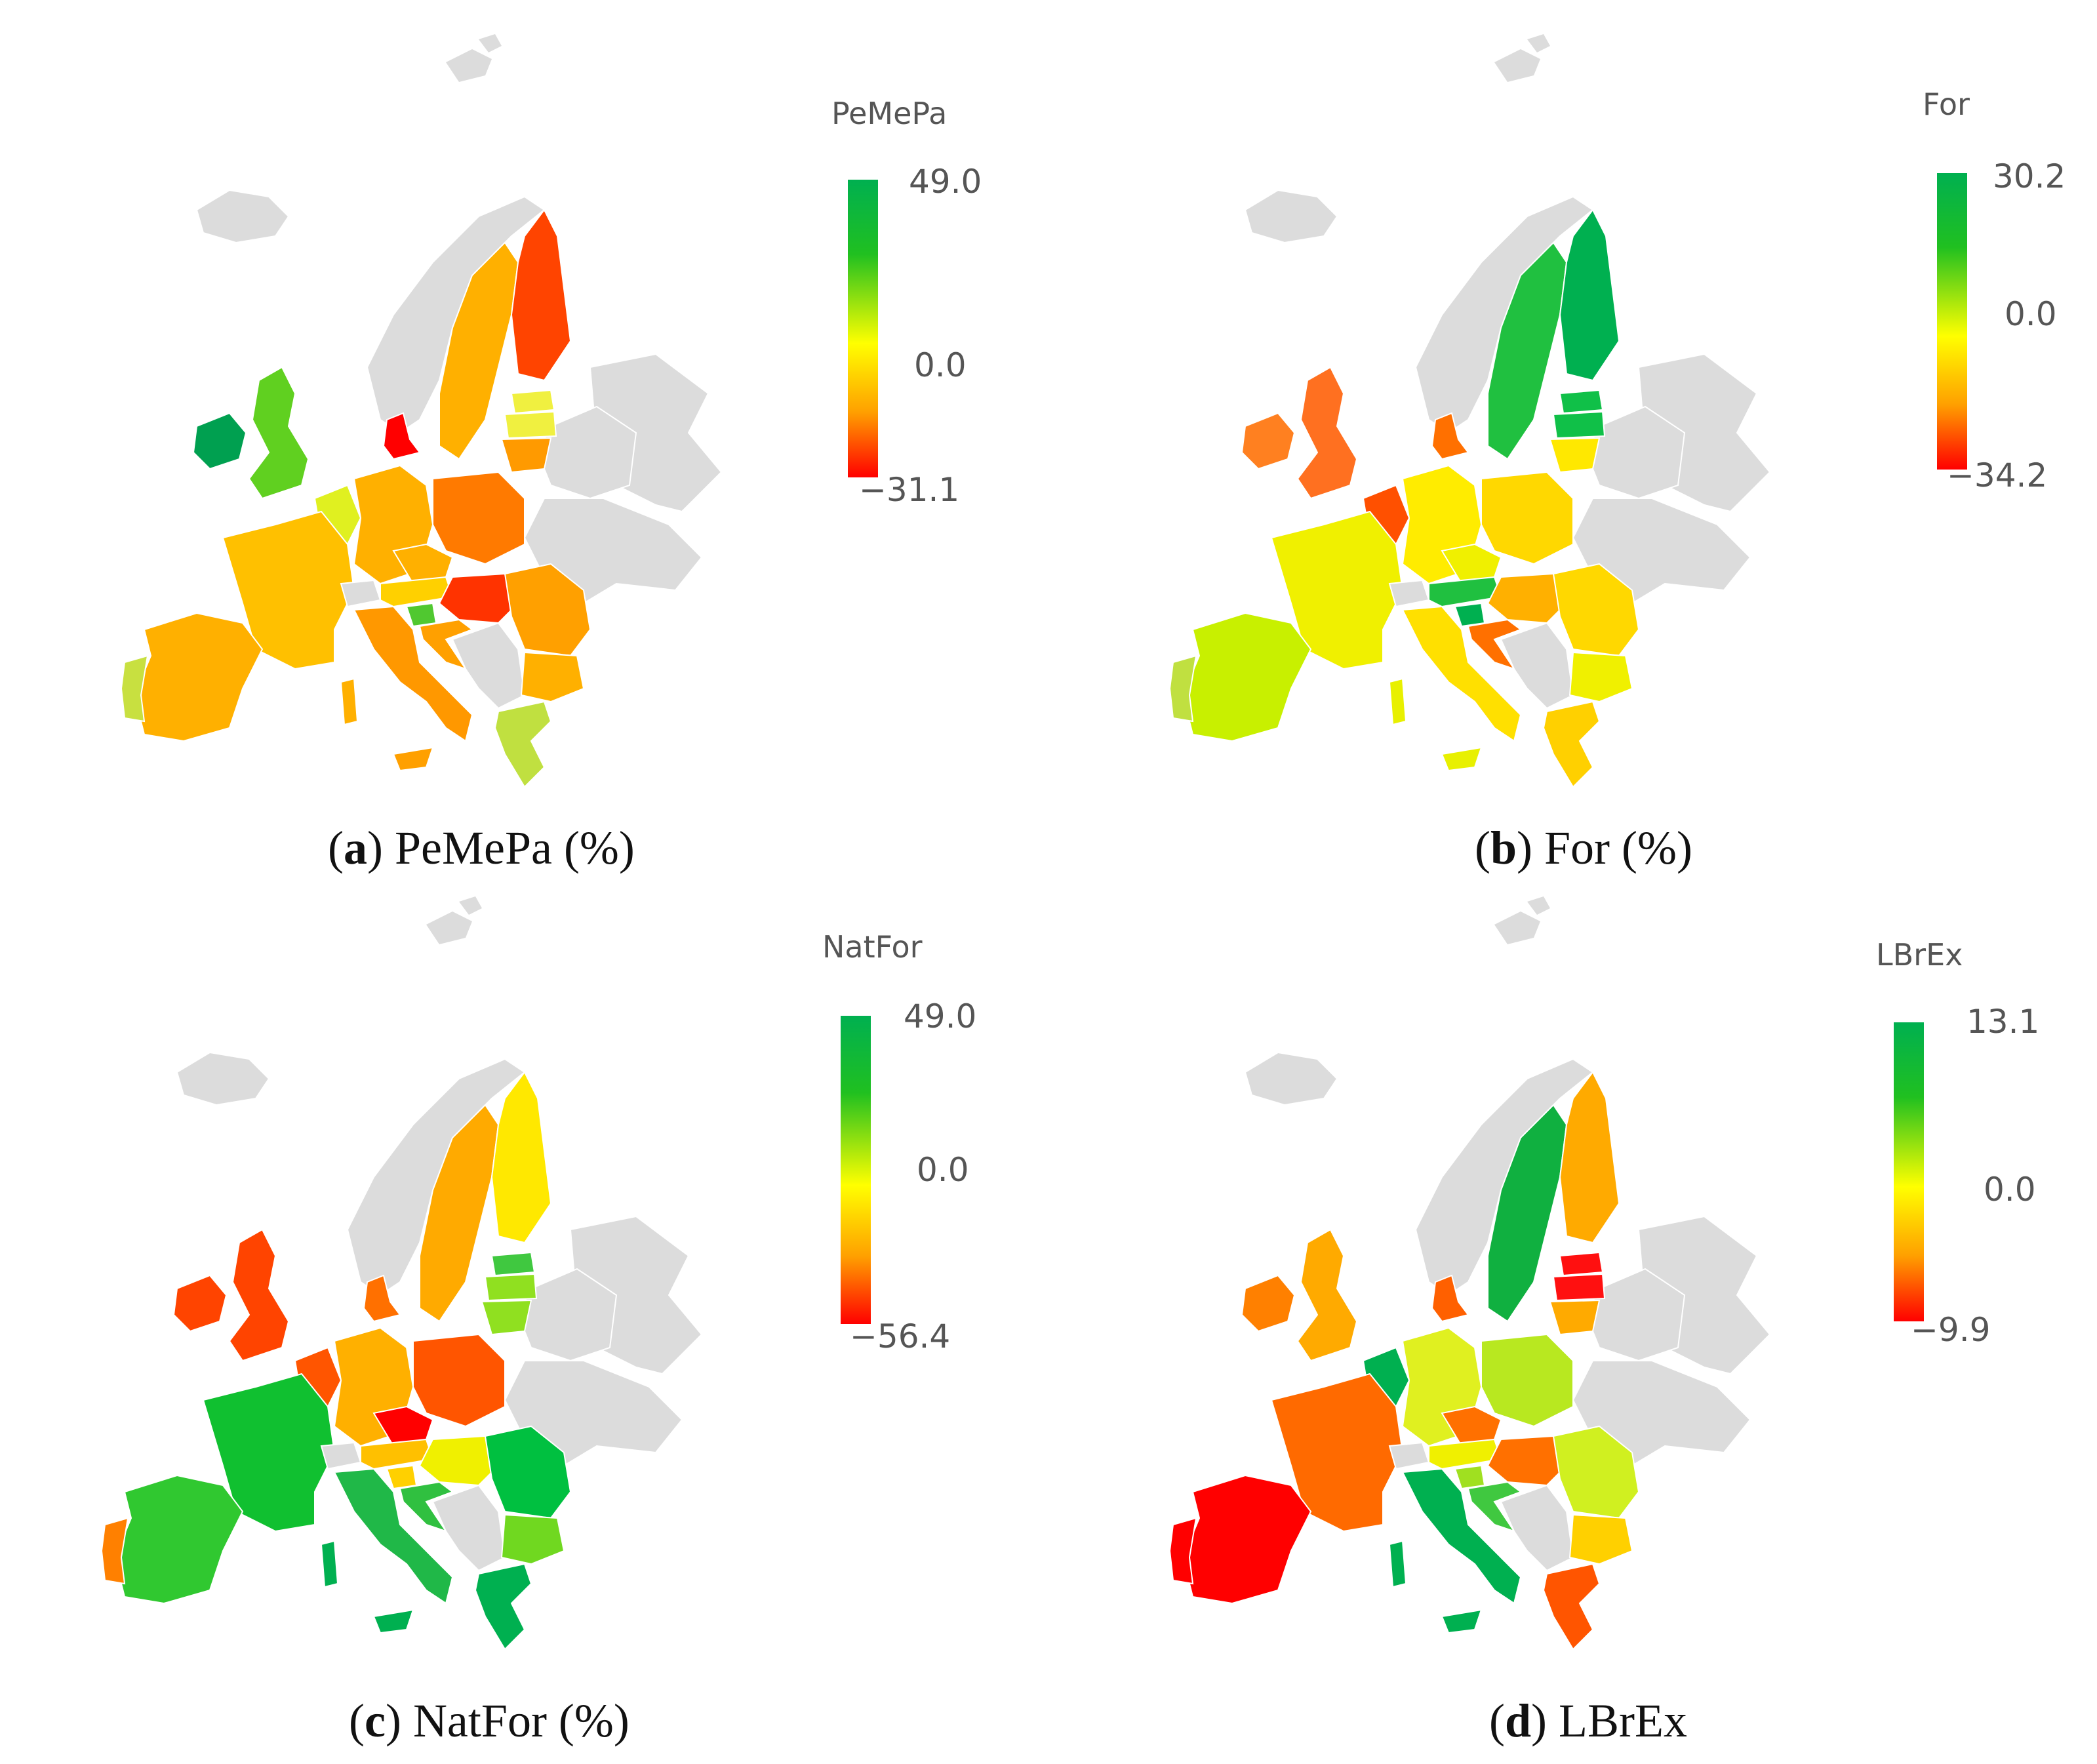  What do you see at coordinates (355, 848) in the screenshot?
I see `panel-letter: a` at bounding box center [355, 848].